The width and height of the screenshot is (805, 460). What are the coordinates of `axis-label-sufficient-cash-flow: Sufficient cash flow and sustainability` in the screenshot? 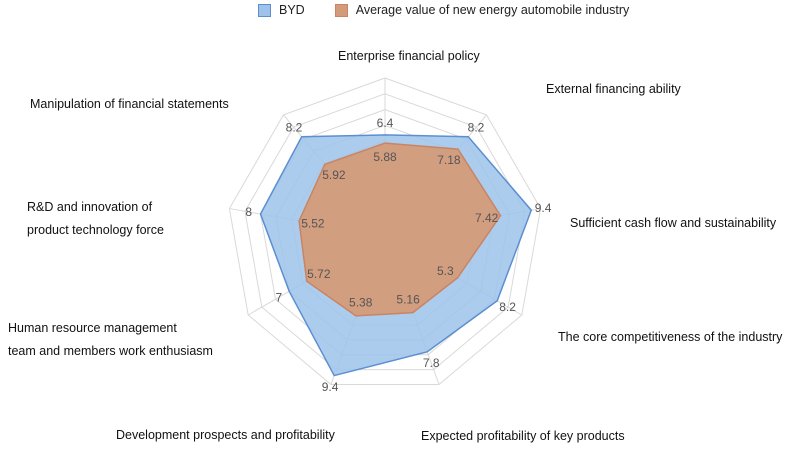 It's located at (673, 223).